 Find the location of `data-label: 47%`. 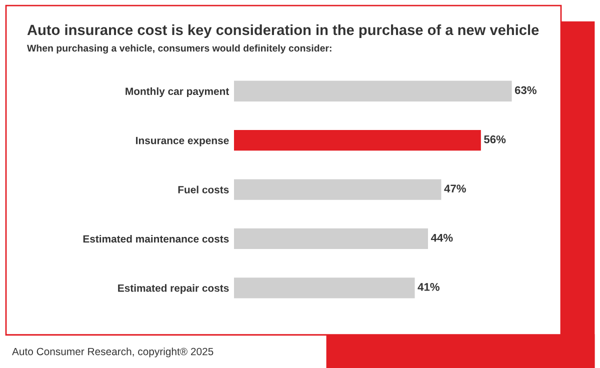

data-label: 47% is located at coordinates (455, 188).